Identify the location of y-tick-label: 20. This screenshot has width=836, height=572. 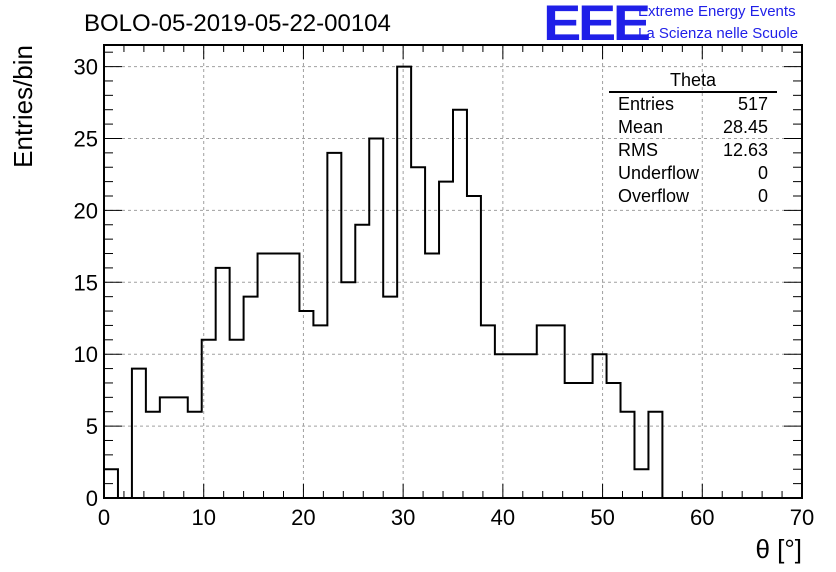
(86, 210).